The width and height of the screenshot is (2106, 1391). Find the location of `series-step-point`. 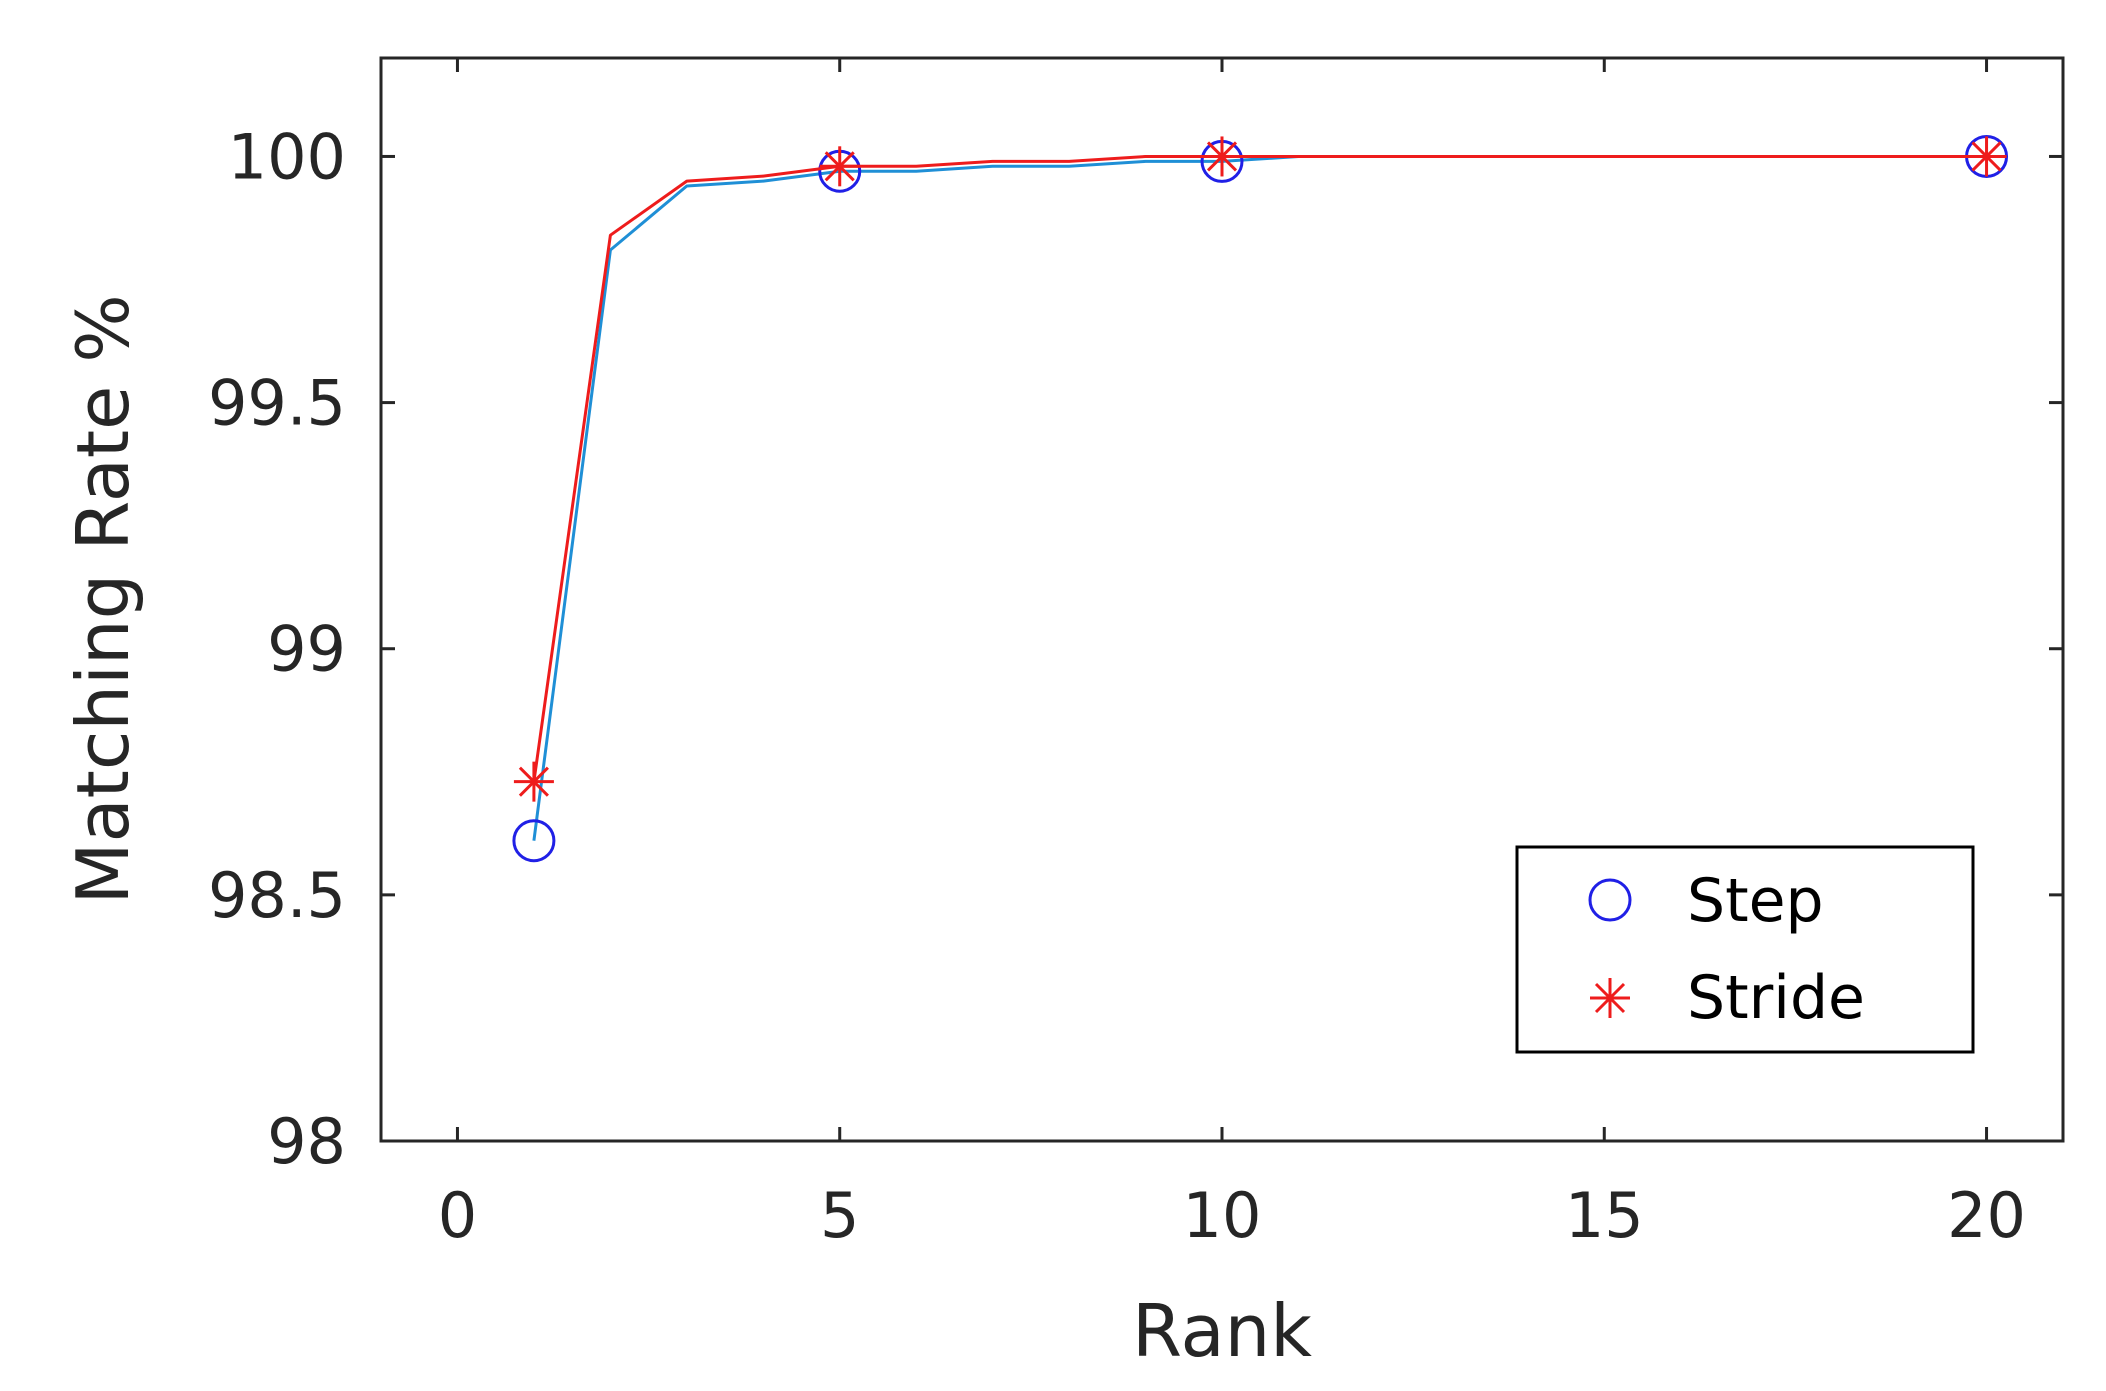

series-step-point is located at coordinates (534, 841).